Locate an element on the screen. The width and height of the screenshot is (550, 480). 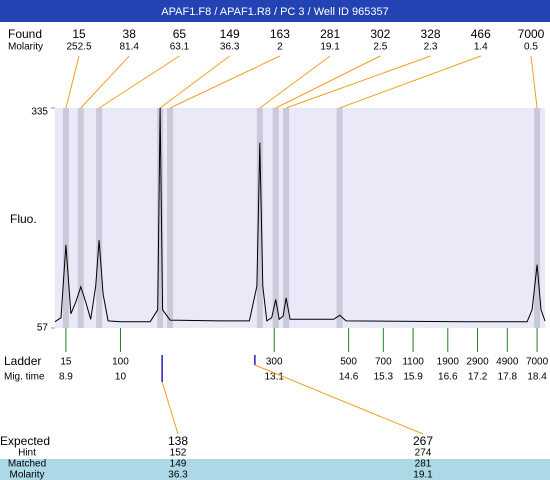
found-size: 38 is located at coordinates (130, 34).